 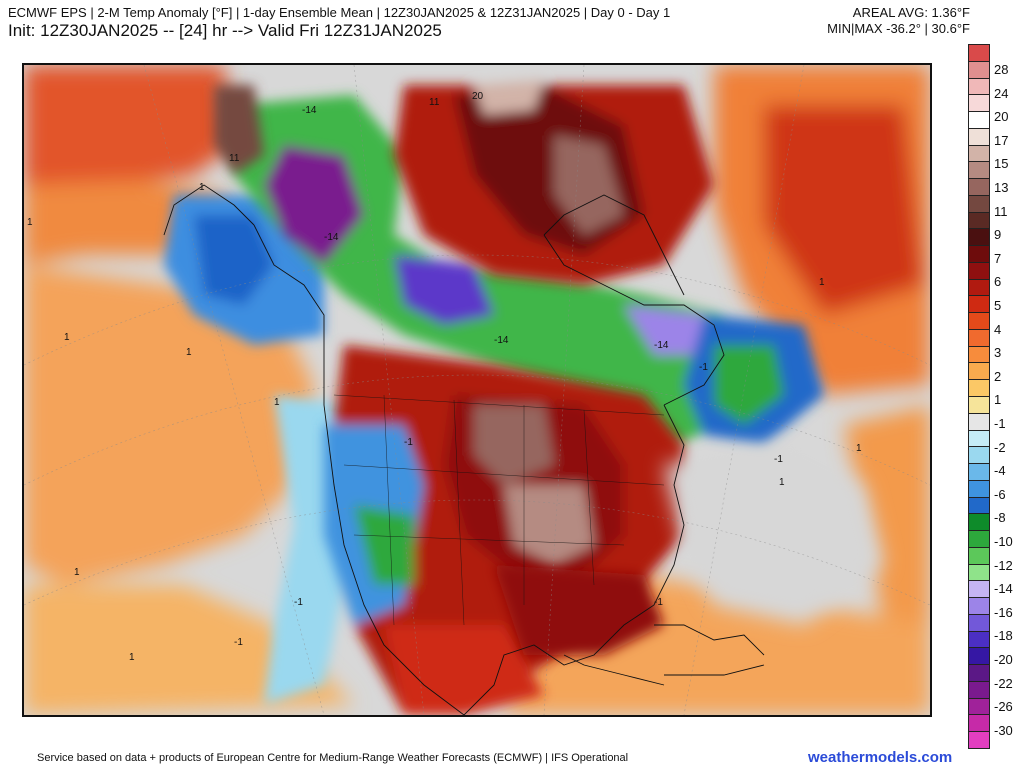 What do you see at coordinates (1003, 565) in the screenshot?
I see `colorbar-label: -12` at bounding box center [1003, 565].